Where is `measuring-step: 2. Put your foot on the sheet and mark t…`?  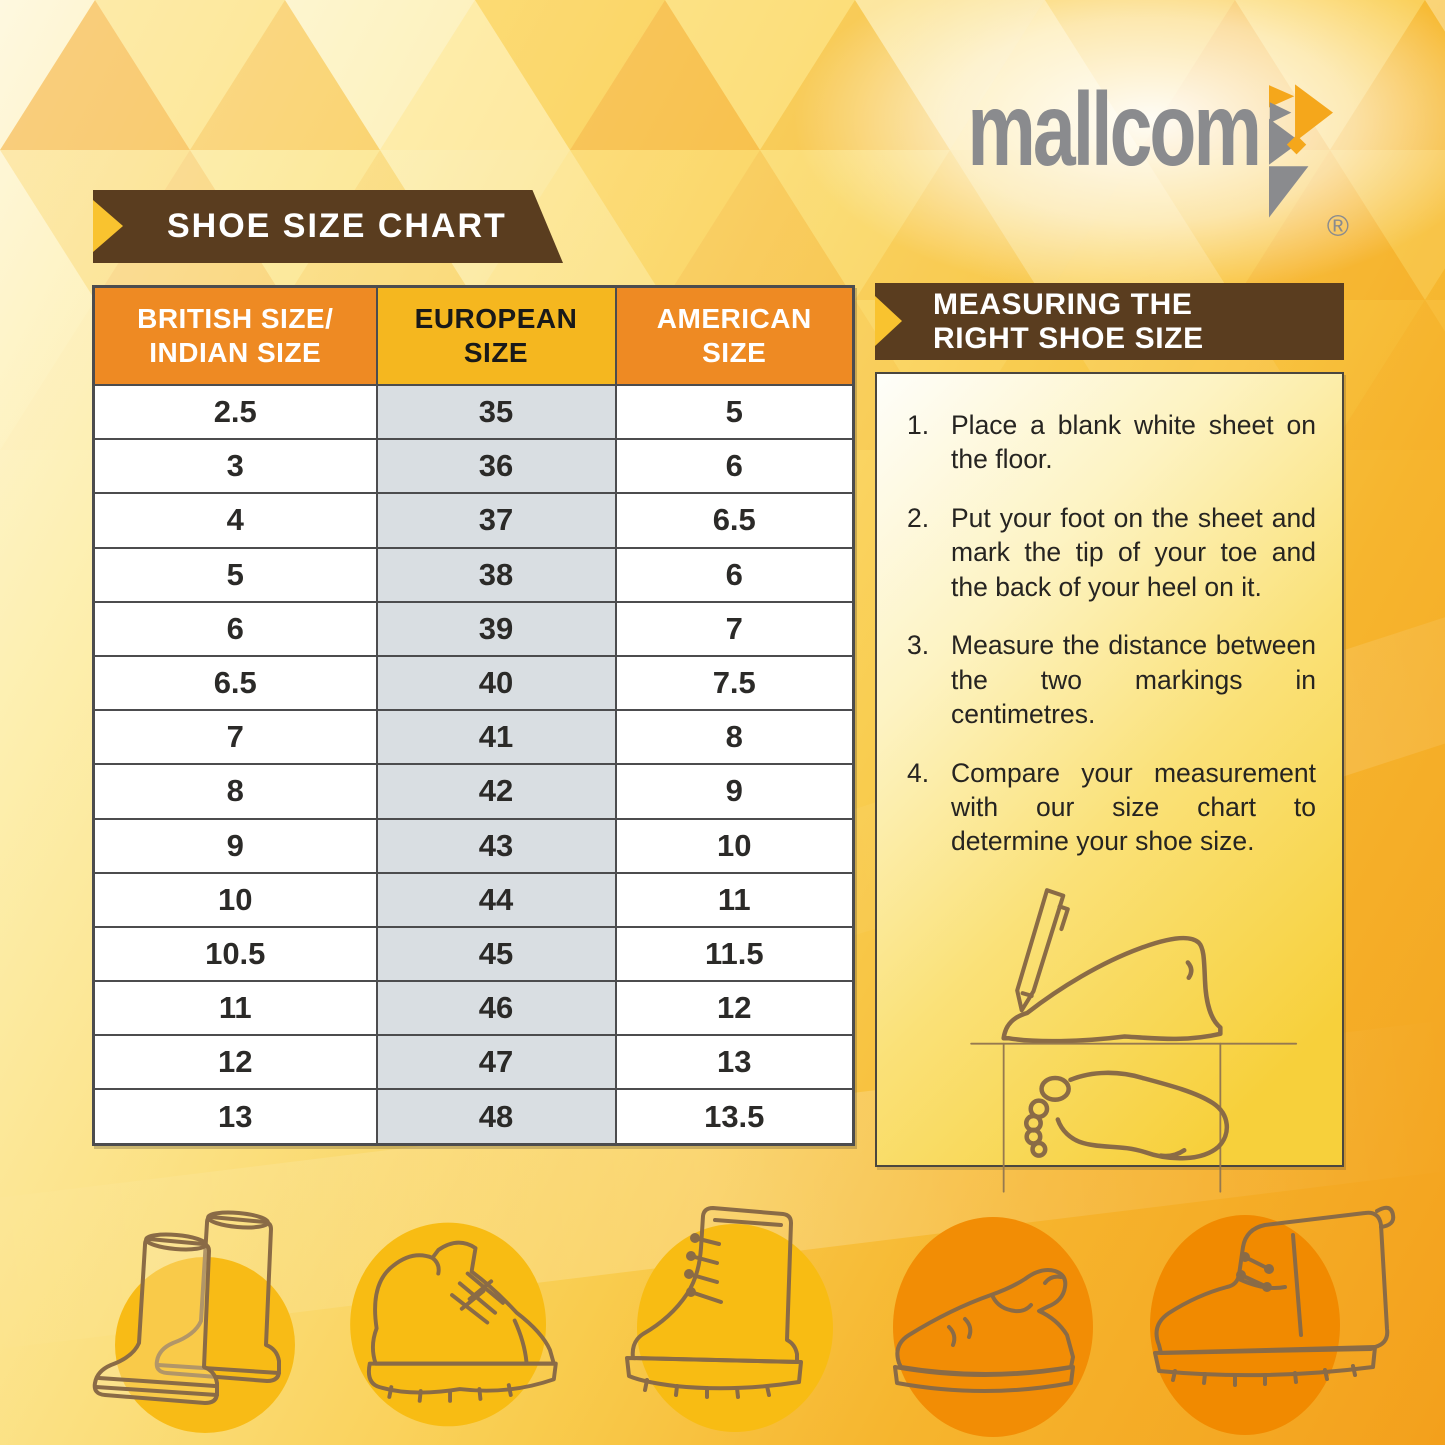 measuring-step: 2. Put your foot on the sheet and mark t… is located at coordinates (1111, 552).